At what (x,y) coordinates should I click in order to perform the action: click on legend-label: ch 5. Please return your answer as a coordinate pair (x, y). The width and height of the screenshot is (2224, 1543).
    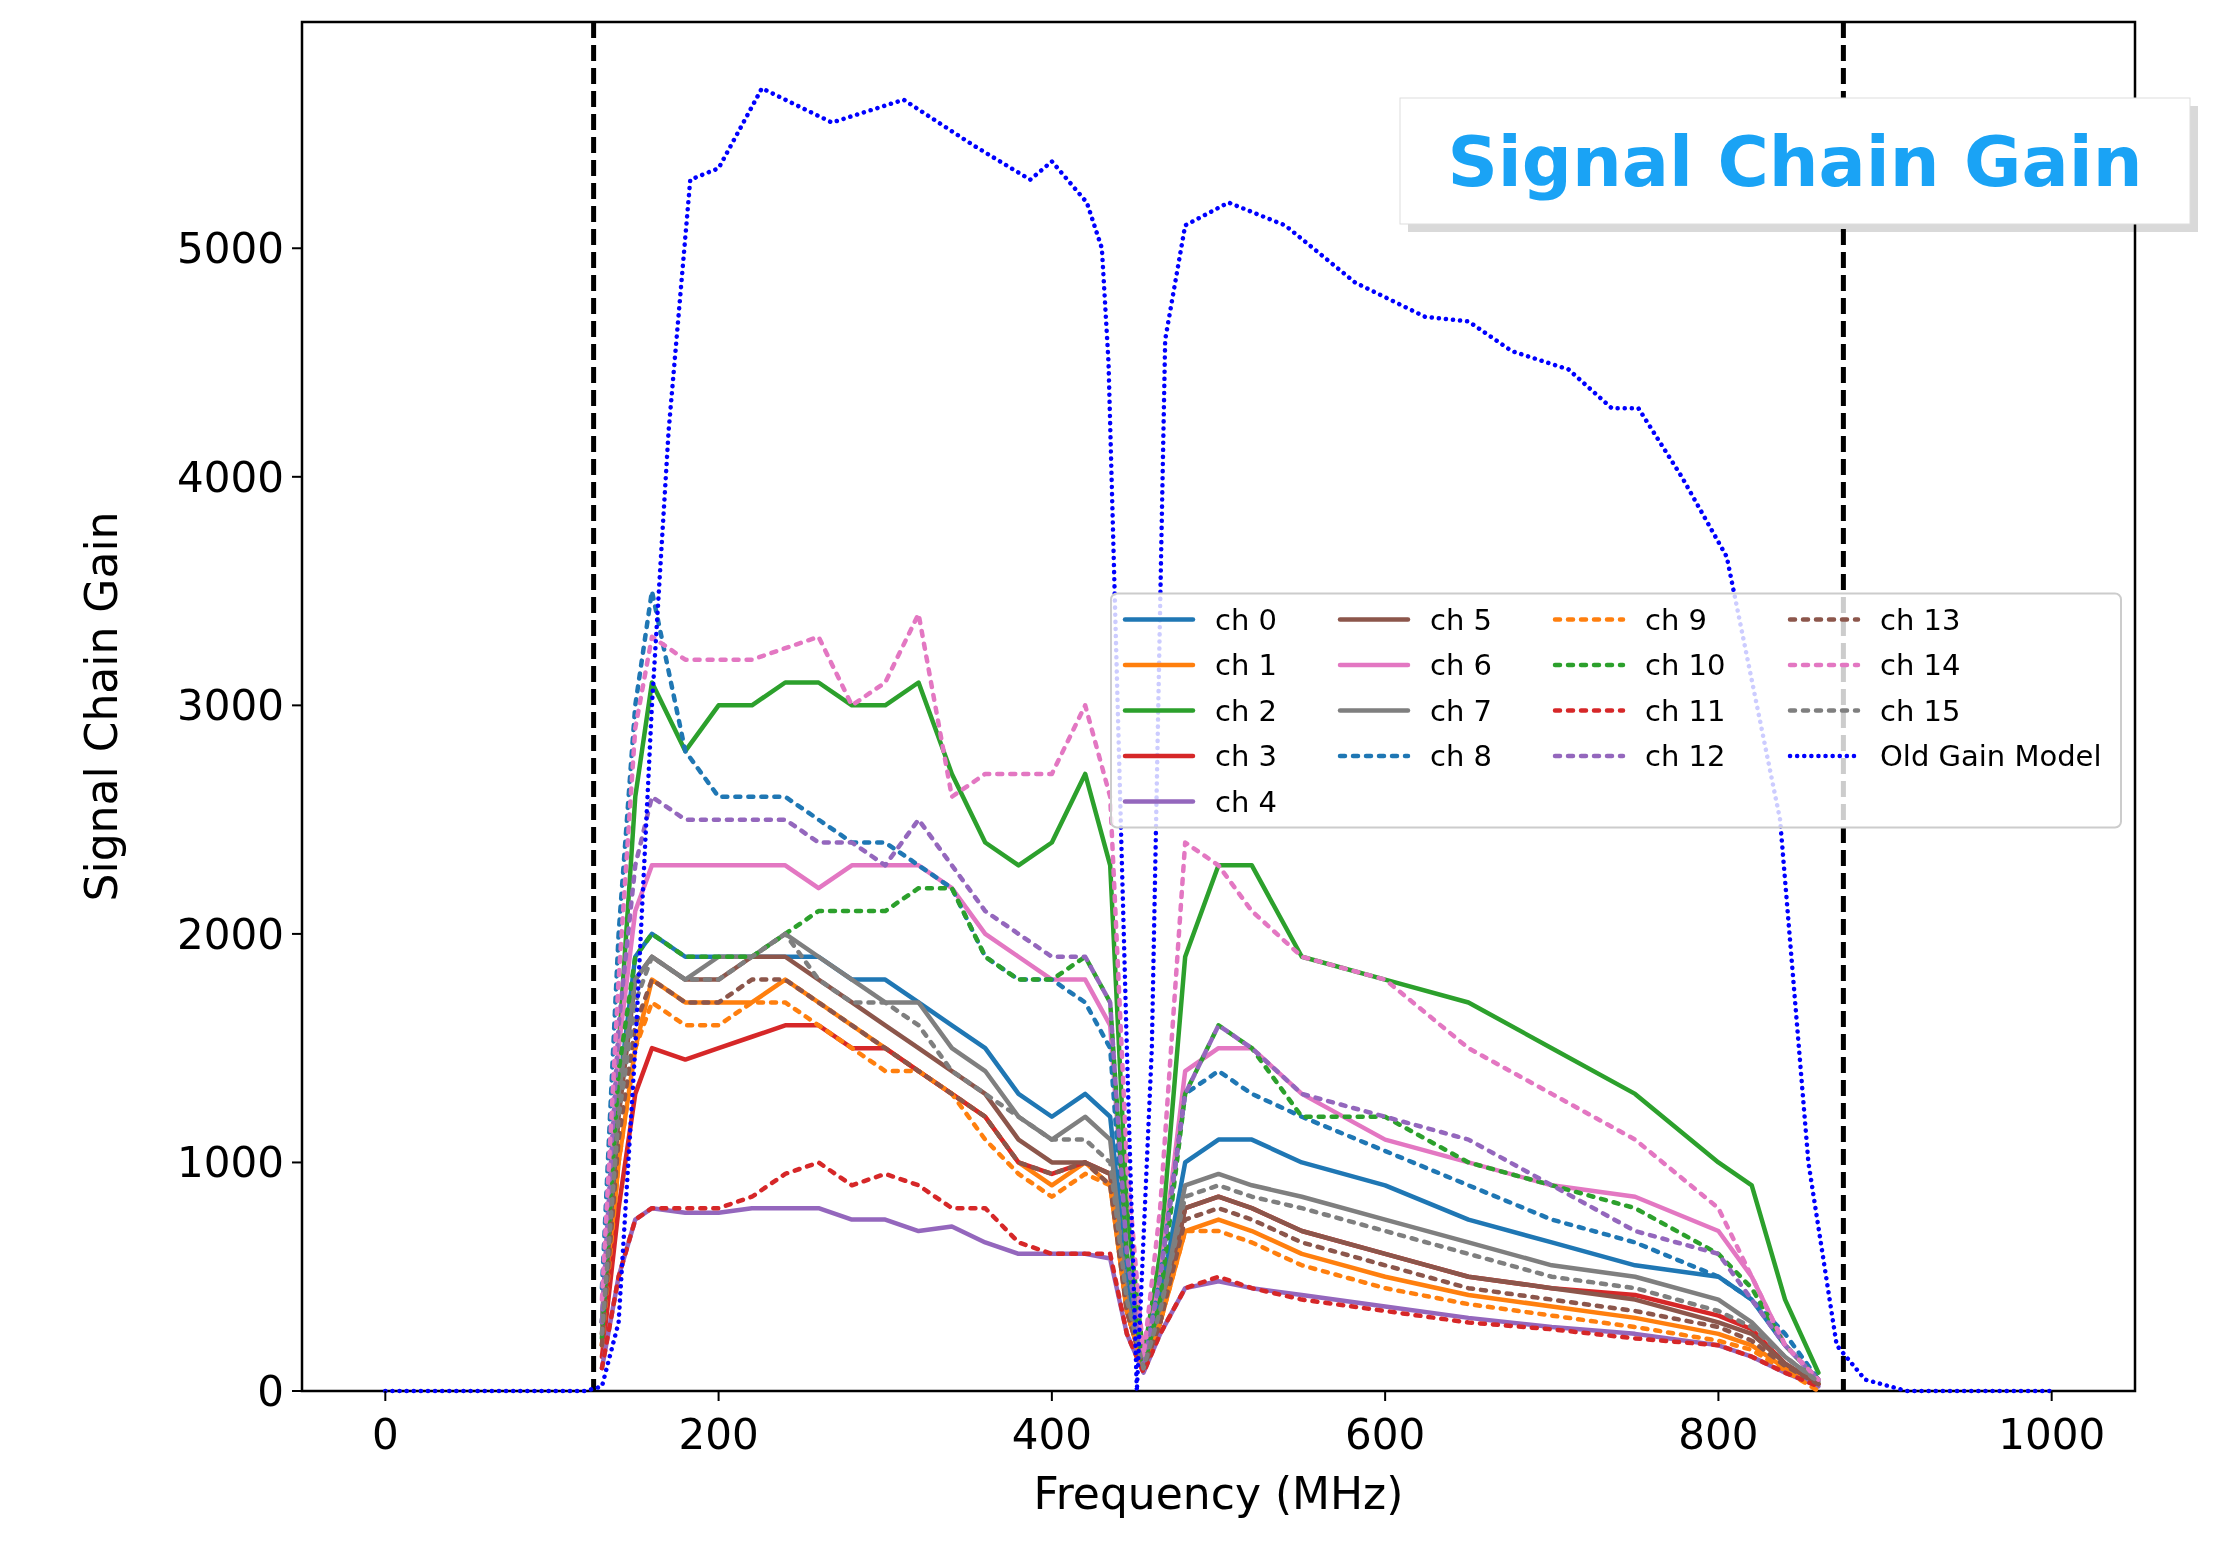
    Looking at the image, I should click on (1461, 619).